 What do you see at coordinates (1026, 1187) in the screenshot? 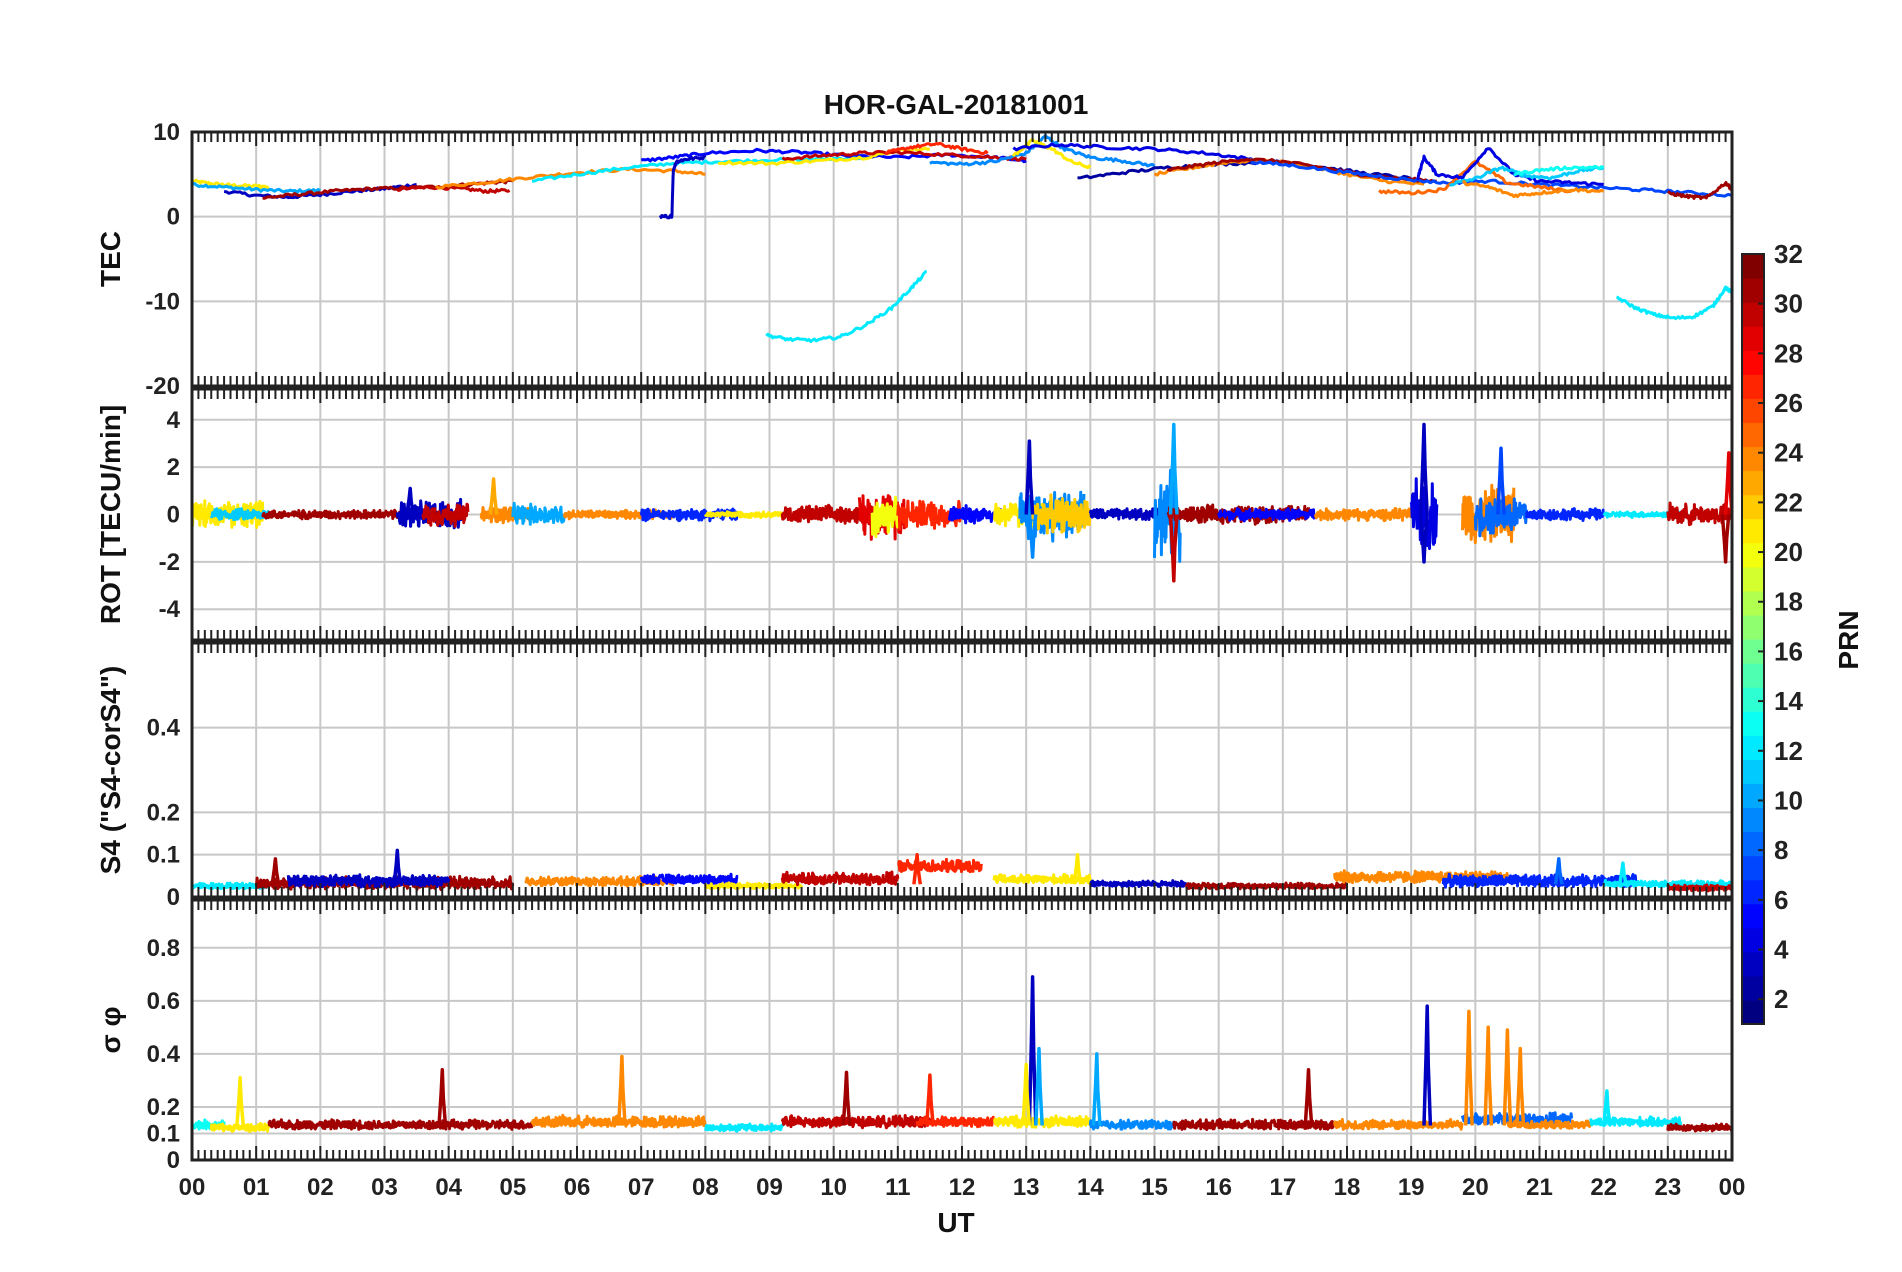
I see `x-tick-label: 13` at bounding box center [1026, 1187].